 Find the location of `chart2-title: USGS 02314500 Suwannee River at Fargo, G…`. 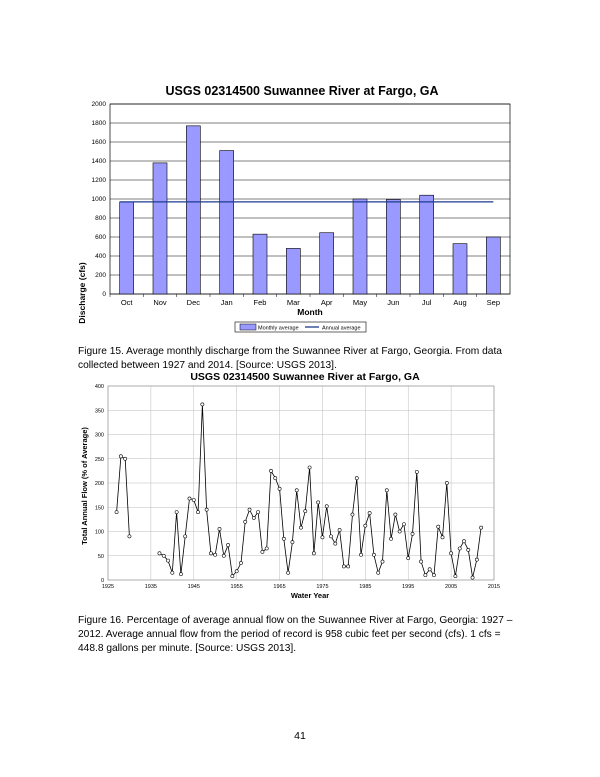

chart2-title: USGS 02314500 Suwannee River at Fargo, G… is located at coordinates (305, 377).